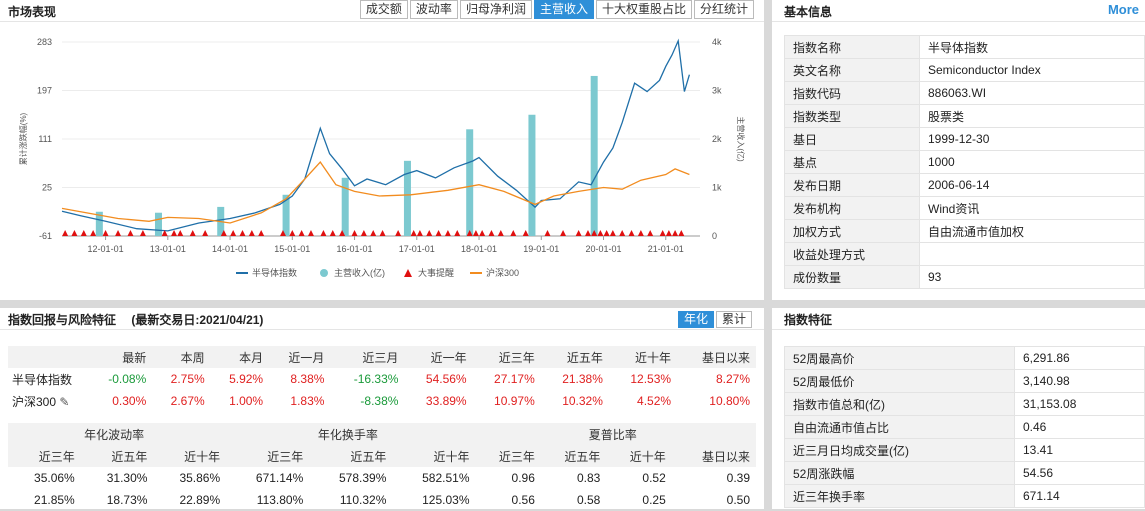 This screenshot has height=511, width=1145. Describe the element at coordinates (54, 478) in the screenshot. I see `risk-cell: 35.06%` at that location.